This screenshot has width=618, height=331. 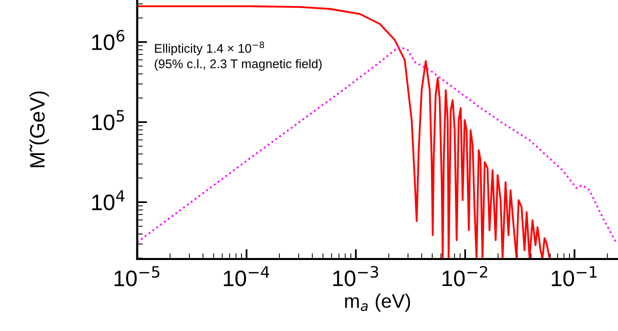 What do you see at coordinates (238, 56) in the screenshot?
I see `text: Ellipticity 1.4 × 10$^{−8}$ (95% c.l., 2.3 T magnetic field)` at bounding box center [238, 56].